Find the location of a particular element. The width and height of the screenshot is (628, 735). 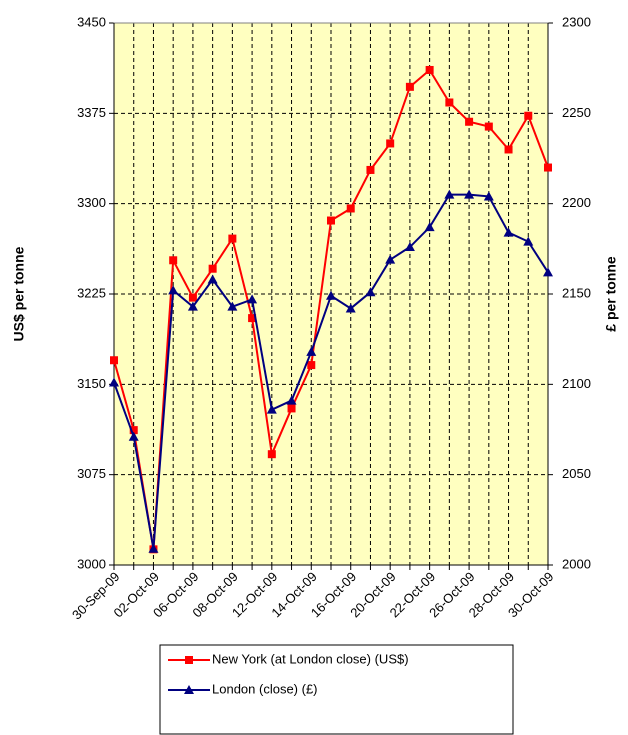

legend-label: London (close) (£) is located at coordinates (265, 688).